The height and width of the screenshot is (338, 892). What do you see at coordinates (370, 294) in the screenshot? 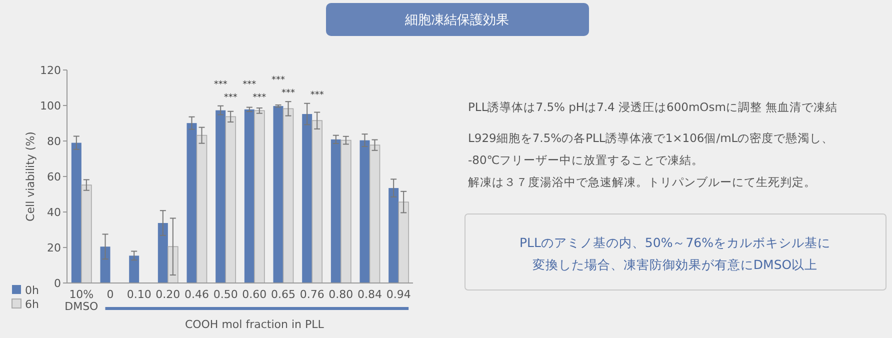
I see `x-tick-label: 0.84` at bounding box center [370, 294].